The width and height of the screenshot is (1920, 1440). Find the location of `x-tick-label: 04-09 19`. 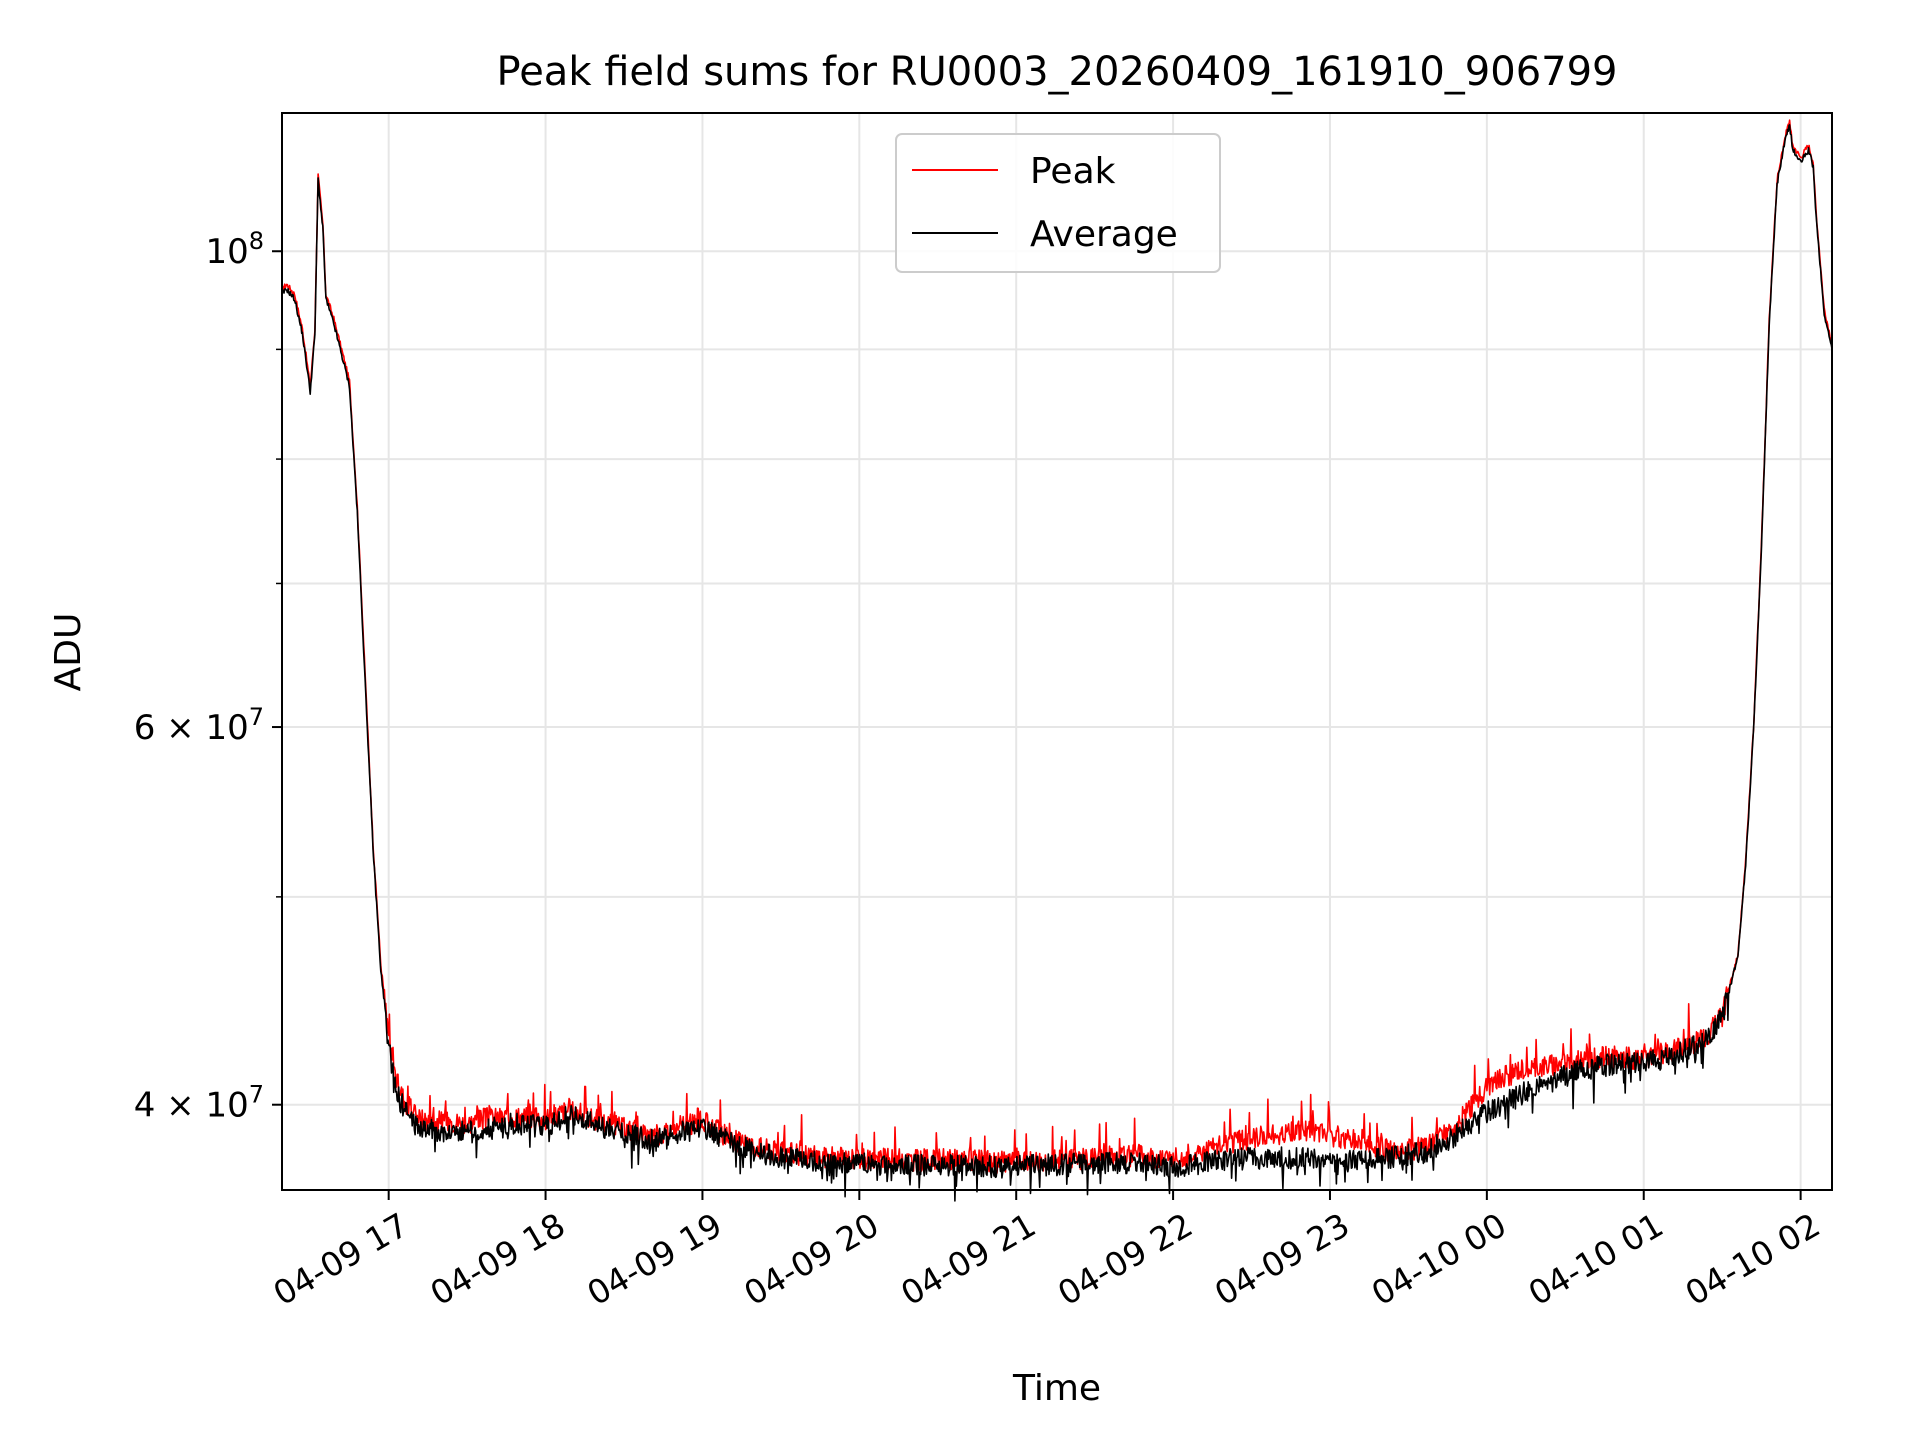

x-tick-label: 04-09 19 is located at coordinates (654, 1259).